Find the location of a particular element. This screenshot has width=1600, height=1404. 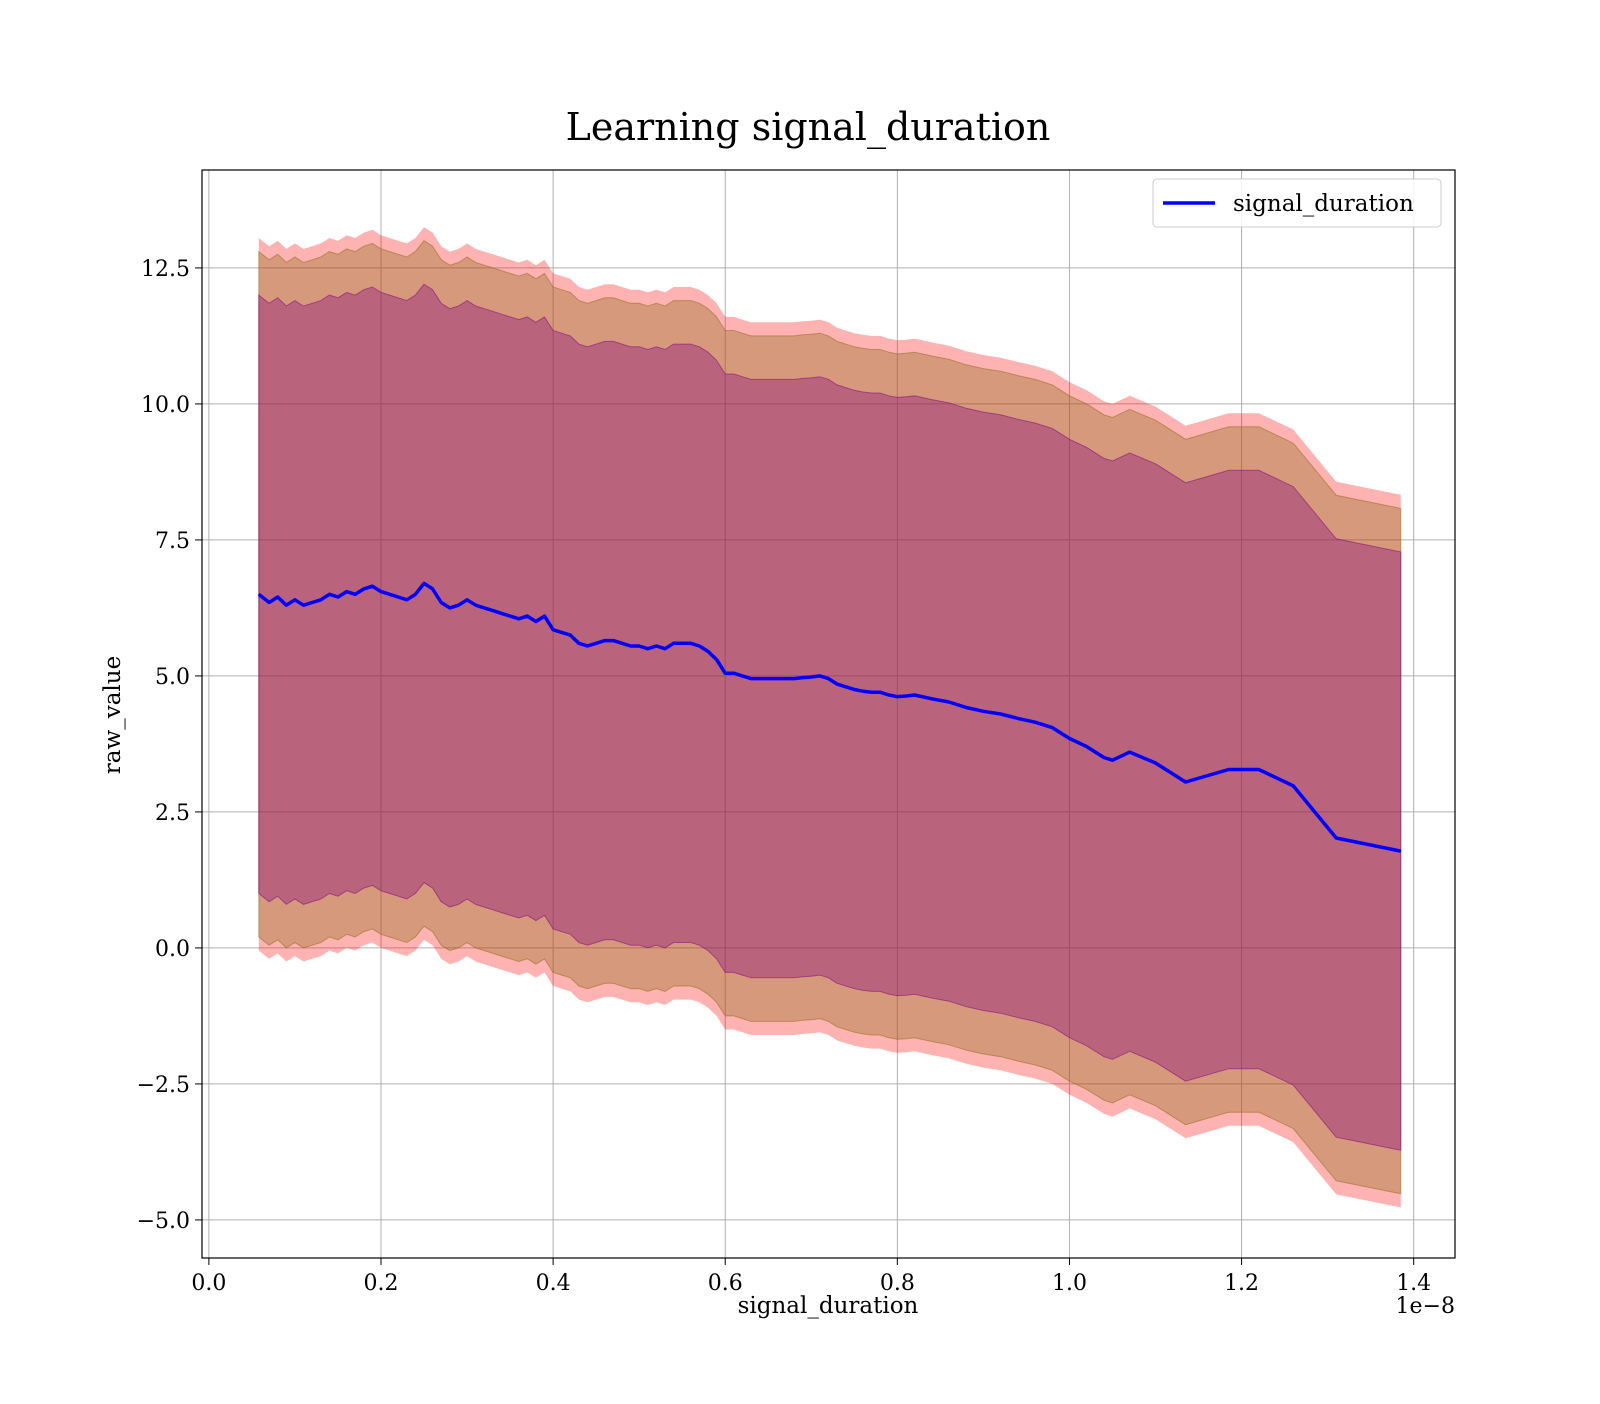

x-axis-label: signal_duration is located at coordinates (828, 1306).